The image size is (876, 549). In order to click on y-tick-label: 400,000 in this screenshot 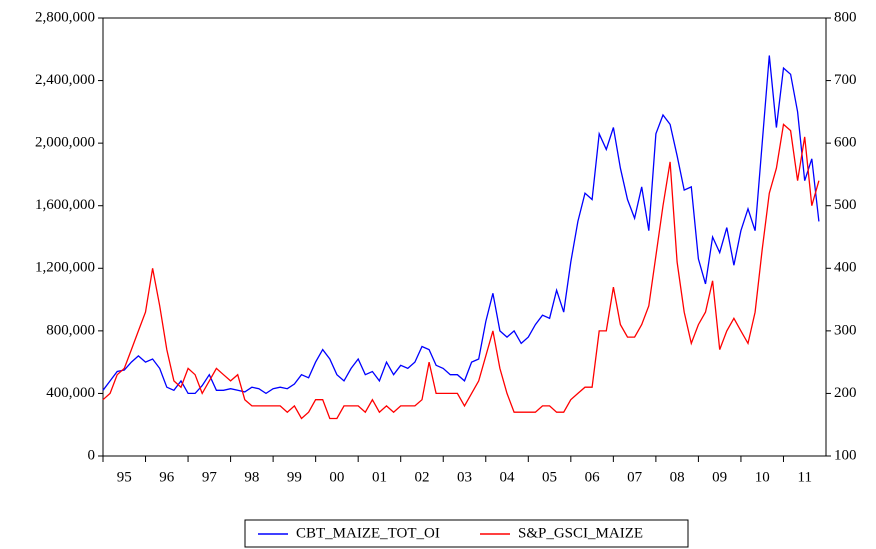, I will do `click(70, 393)`.